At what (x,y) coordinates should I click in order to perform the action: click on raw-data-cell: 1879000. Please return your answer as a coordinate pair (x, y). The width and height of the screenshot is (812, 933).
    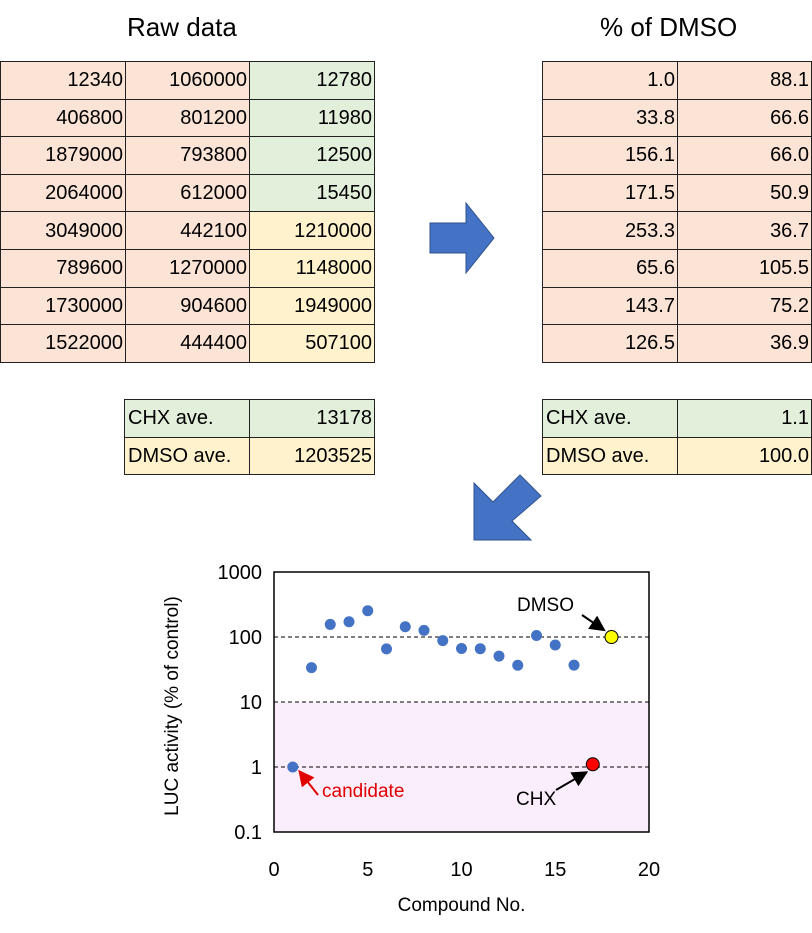
    Looking at the image, I should click on (63, 155).